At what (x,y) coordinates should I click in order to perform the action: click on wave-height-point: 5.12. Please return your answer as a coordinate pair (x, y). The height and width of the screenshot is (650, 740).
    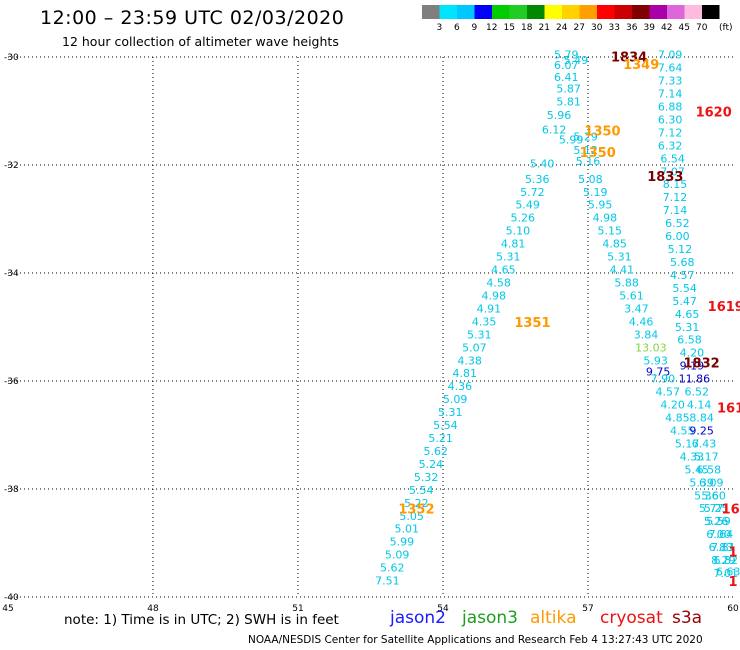
    Looking at the image, I should click on (585, 150).